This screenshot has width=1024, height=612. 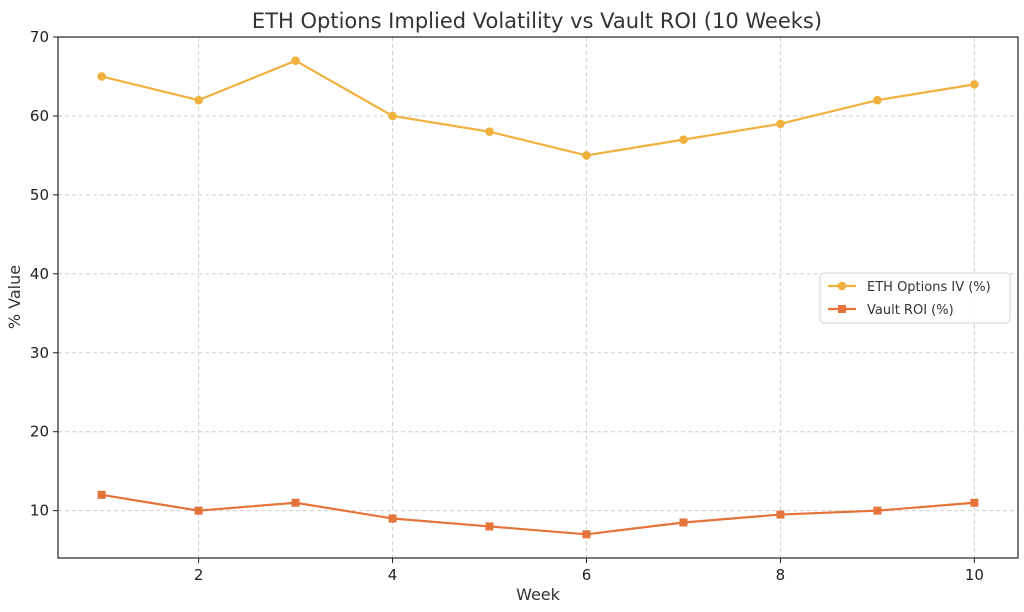 What do you see at coordinates (974, 575) in the screenshot?
I see `x-tick-label: 10` at bounding box center [974, 575].